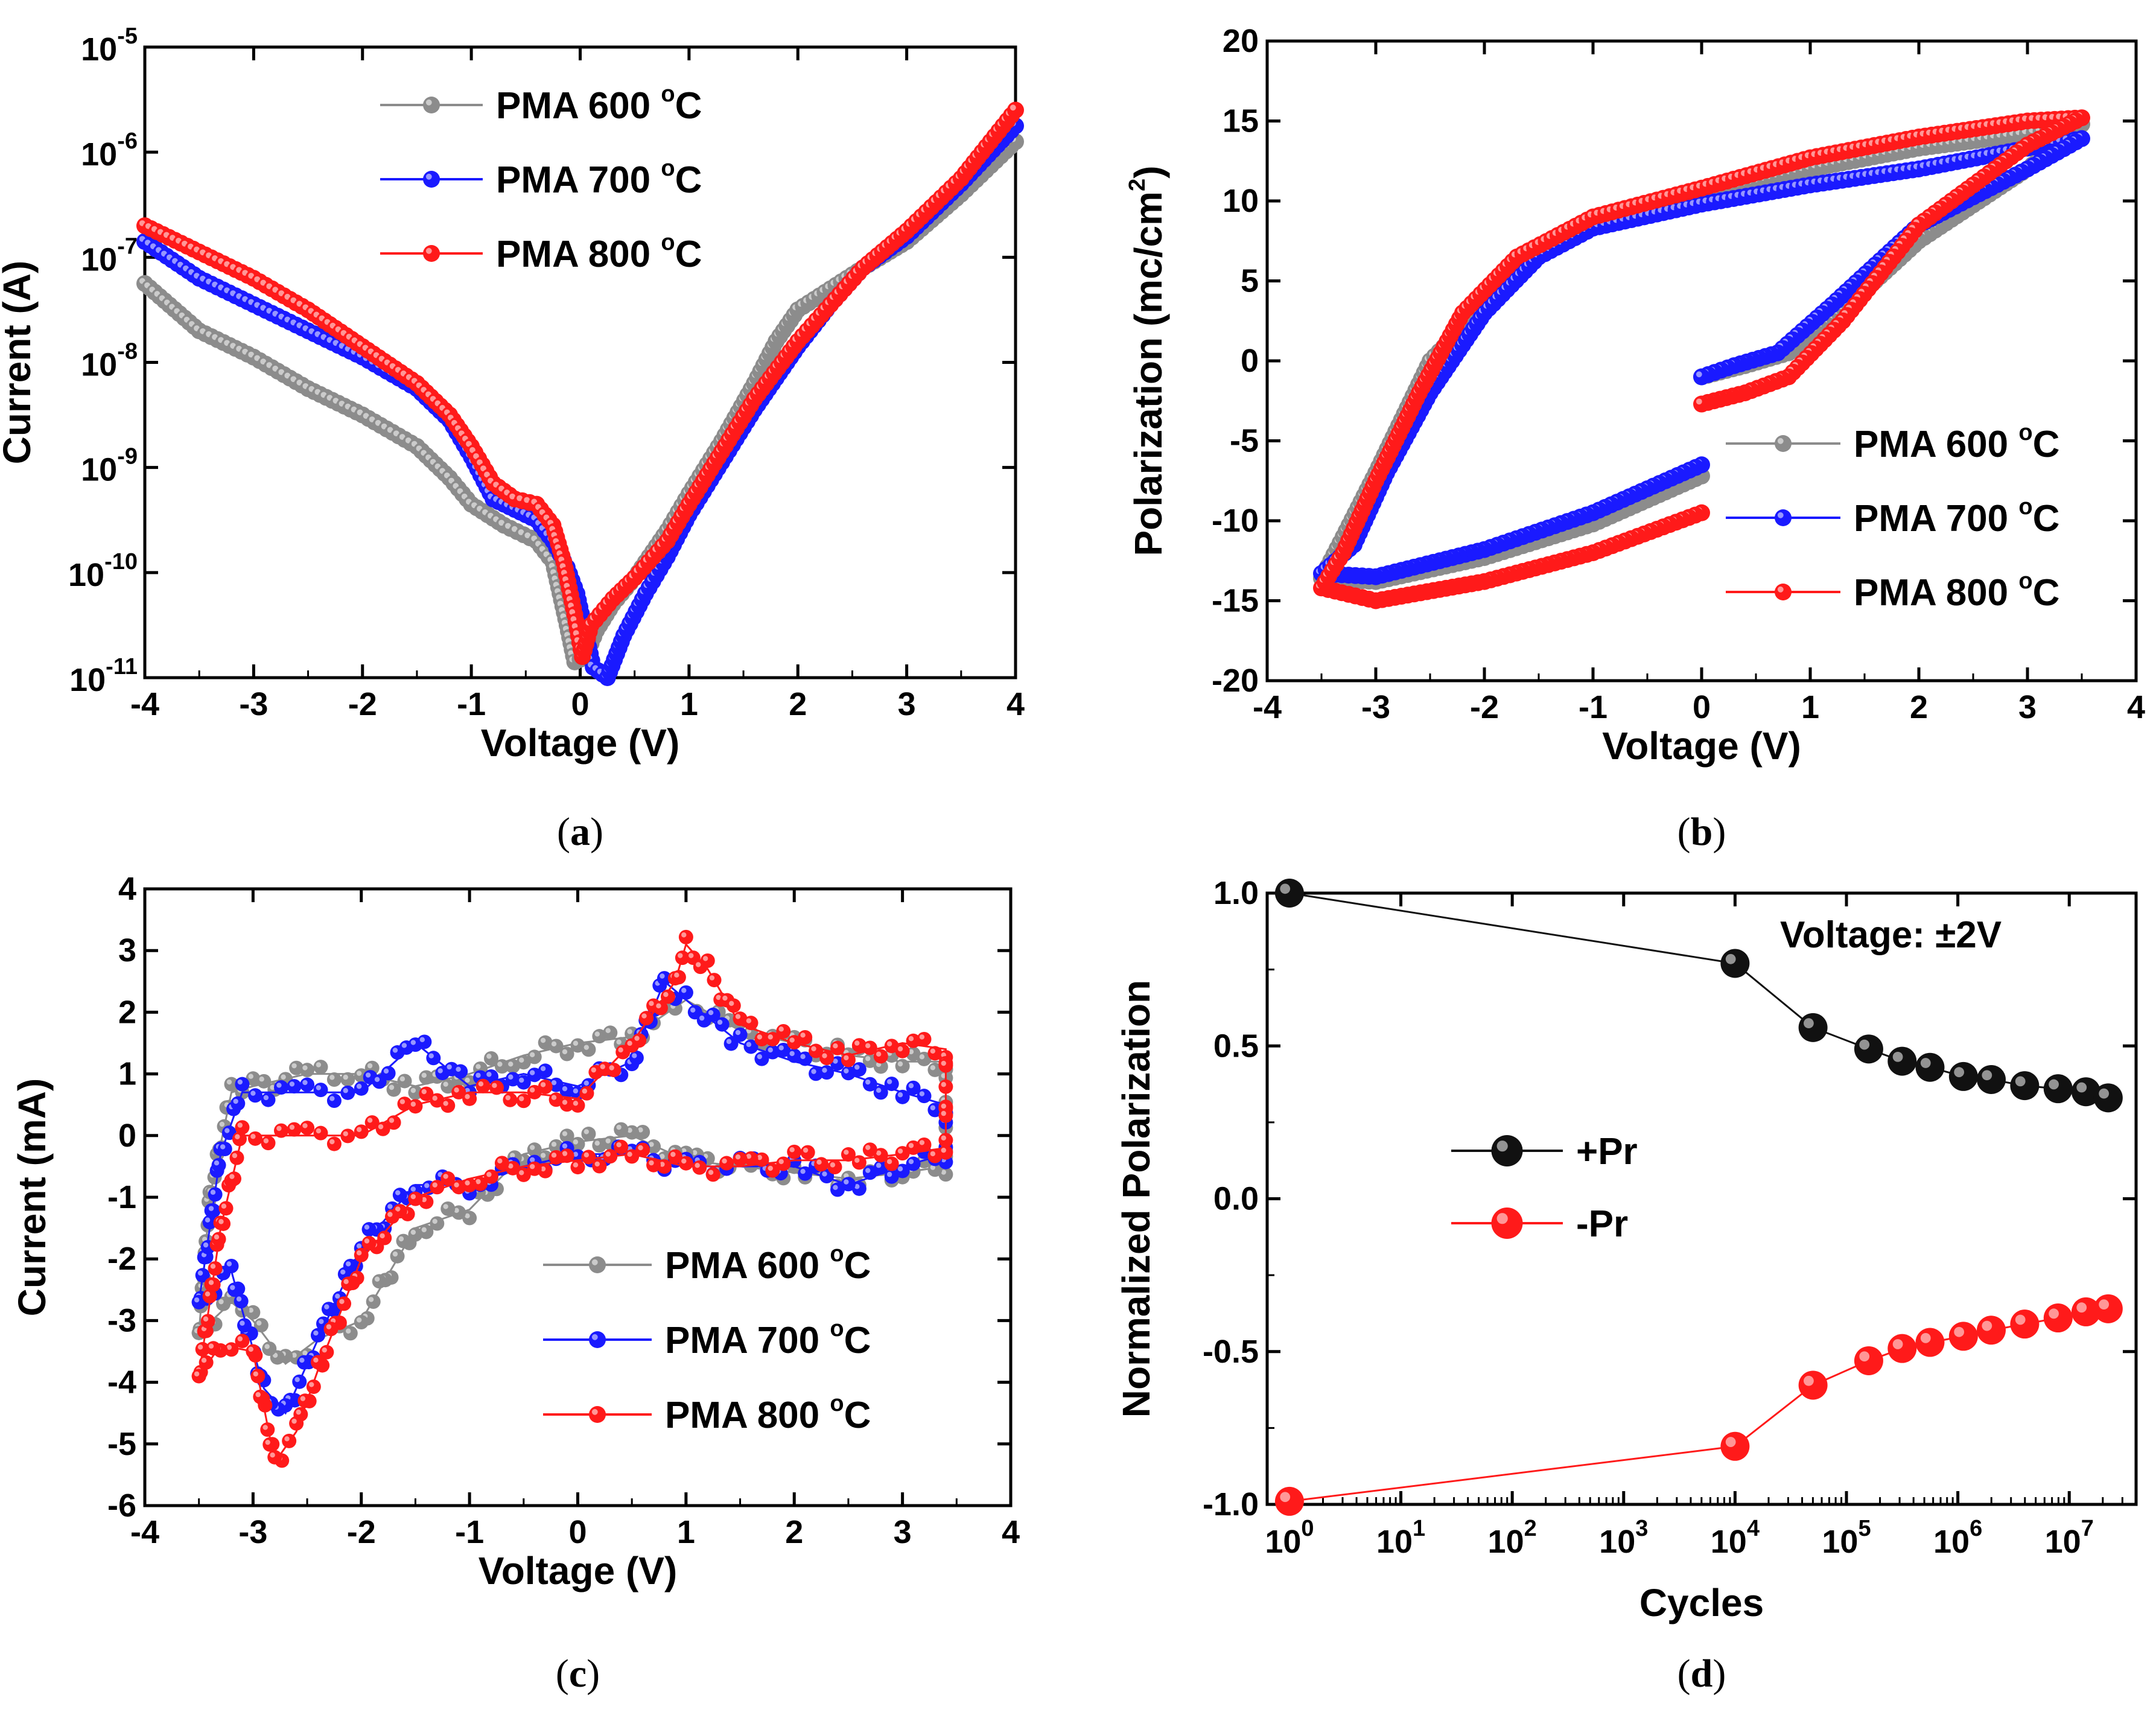 This screenshot has height=1715, width=2156. I want to click on legend: PMA 600 oC PMA 700 oC PMA 800 oC, so click(541, 178).